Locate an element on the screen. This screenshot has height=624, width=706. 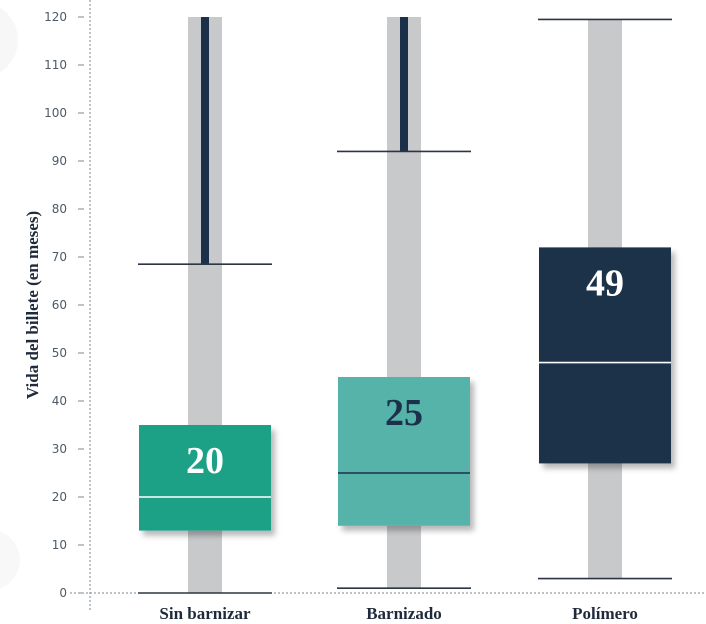
median-value-label: 25 is located at coordinates (404, 413).